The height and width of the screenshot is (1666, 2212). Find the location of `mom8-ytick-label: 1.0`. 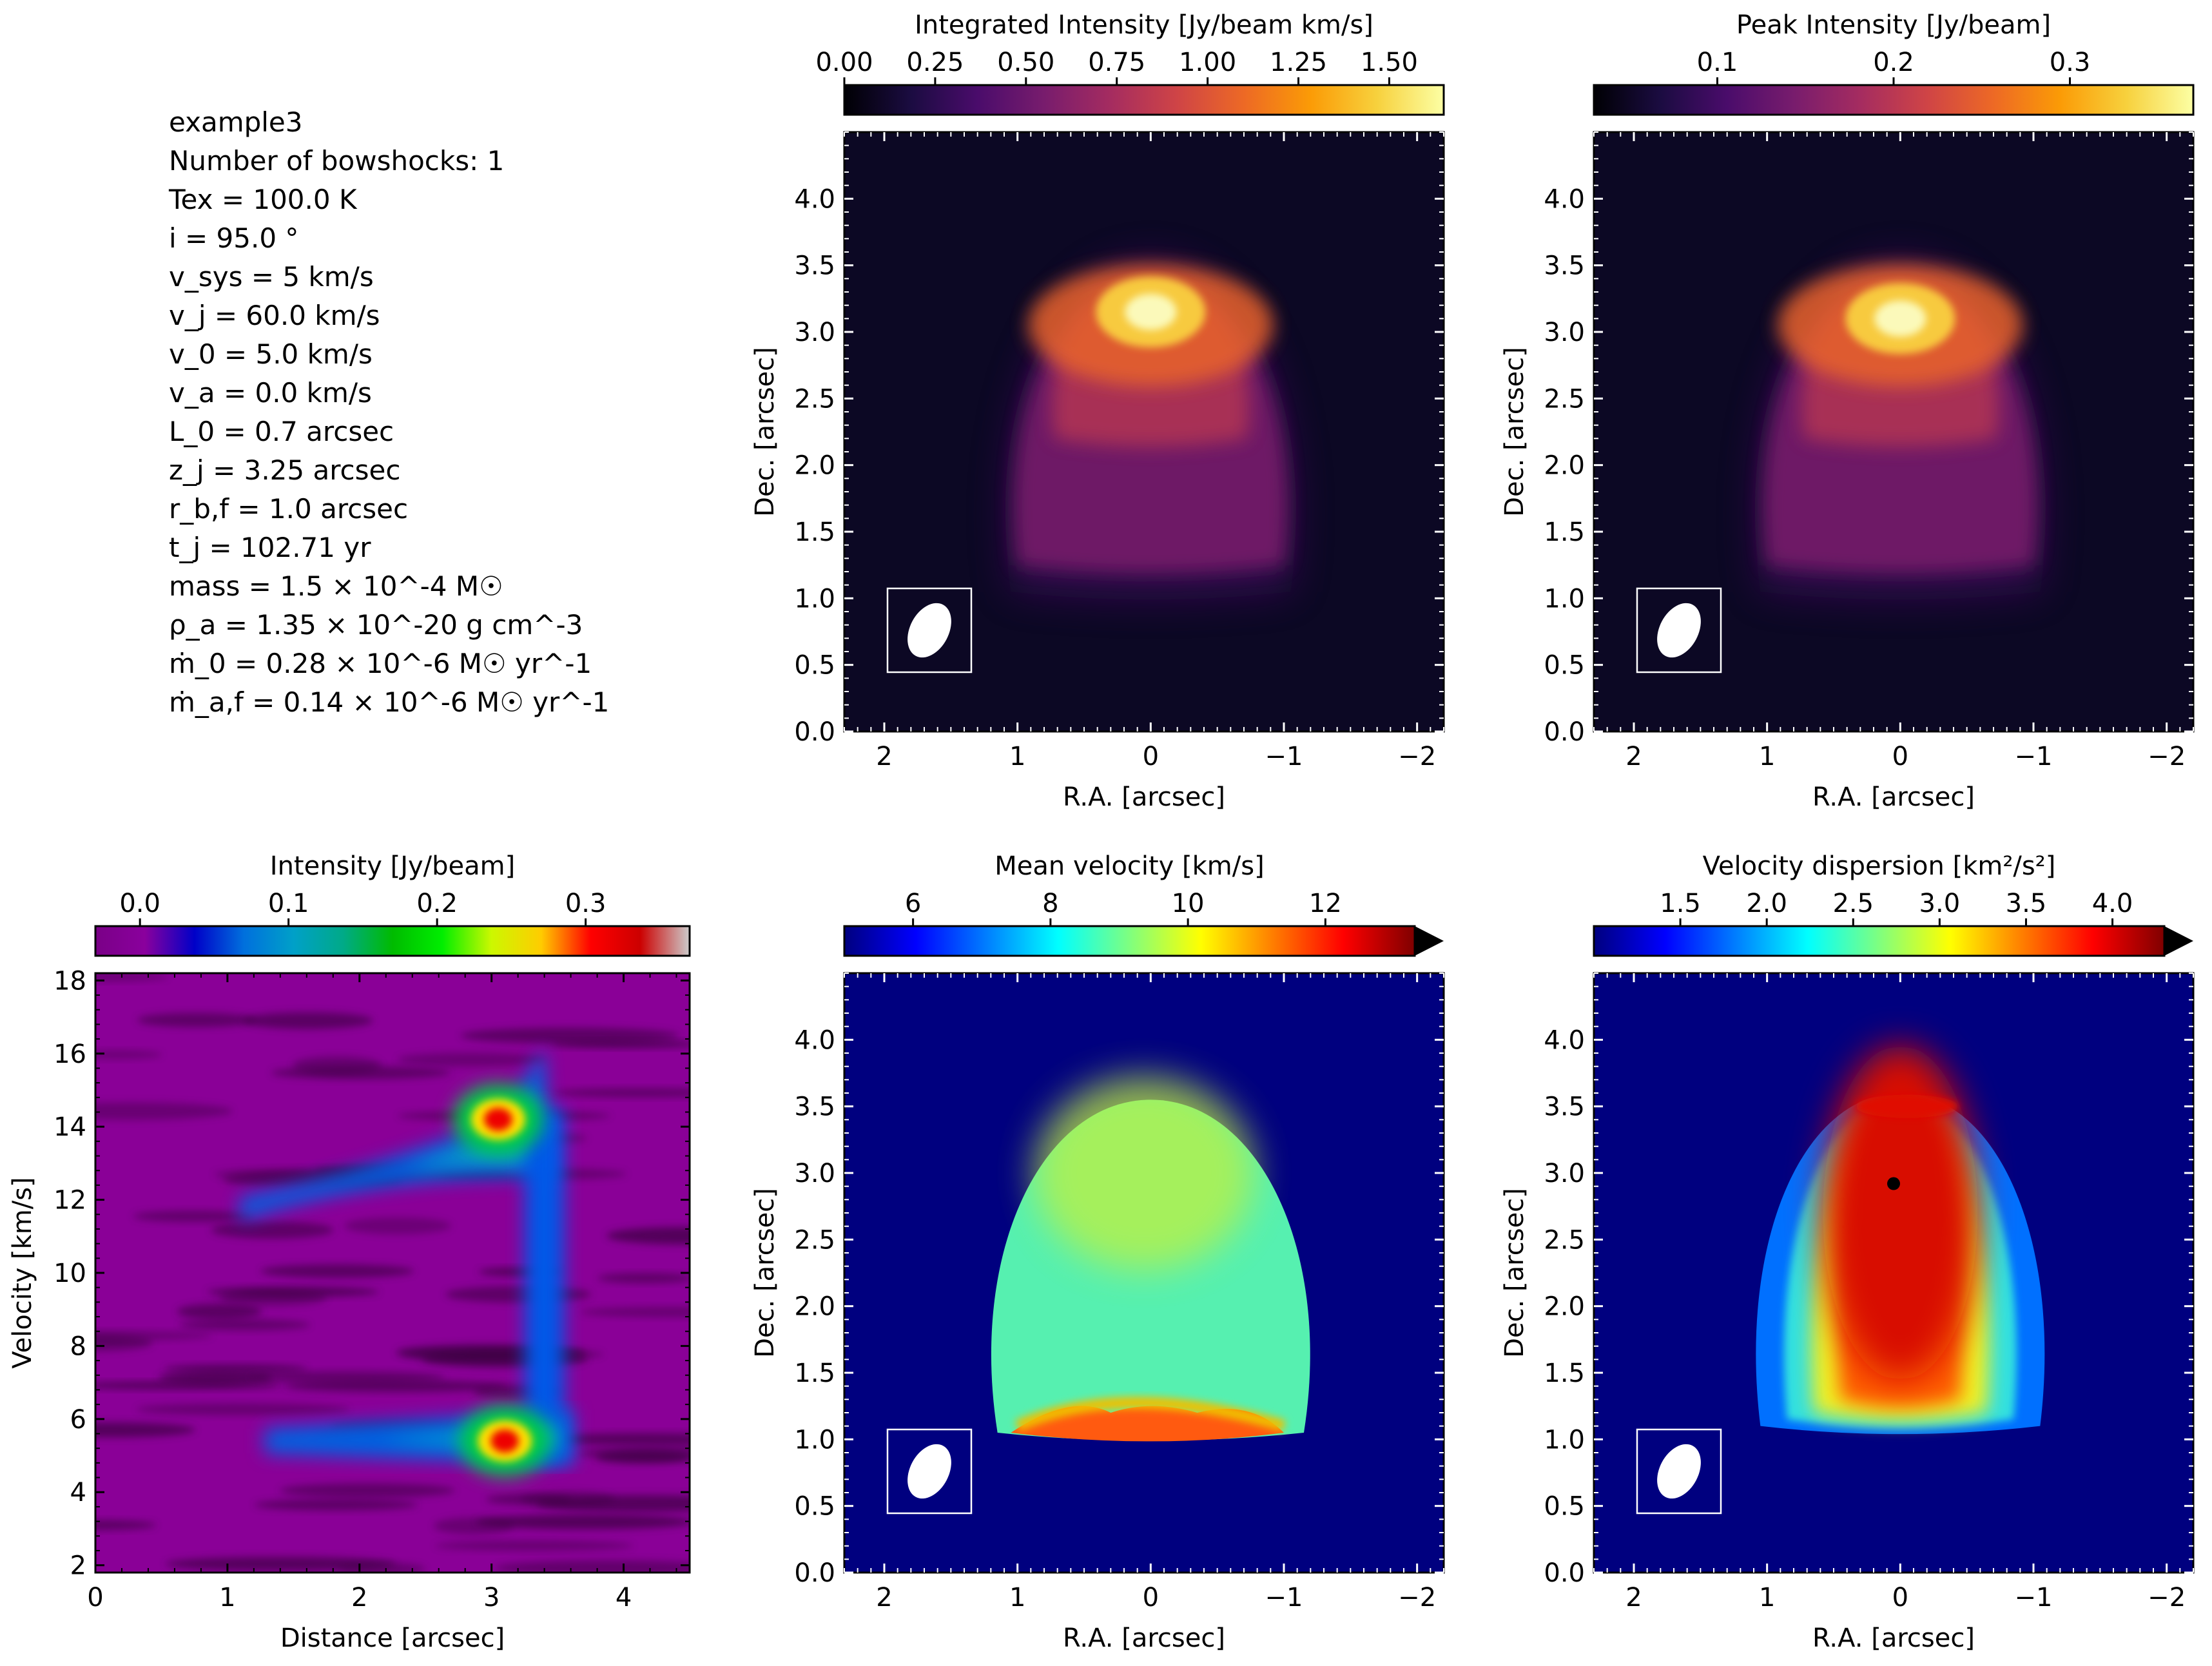

mom8-ytick-label: 1.0 is located at coordinates (1564, 599).